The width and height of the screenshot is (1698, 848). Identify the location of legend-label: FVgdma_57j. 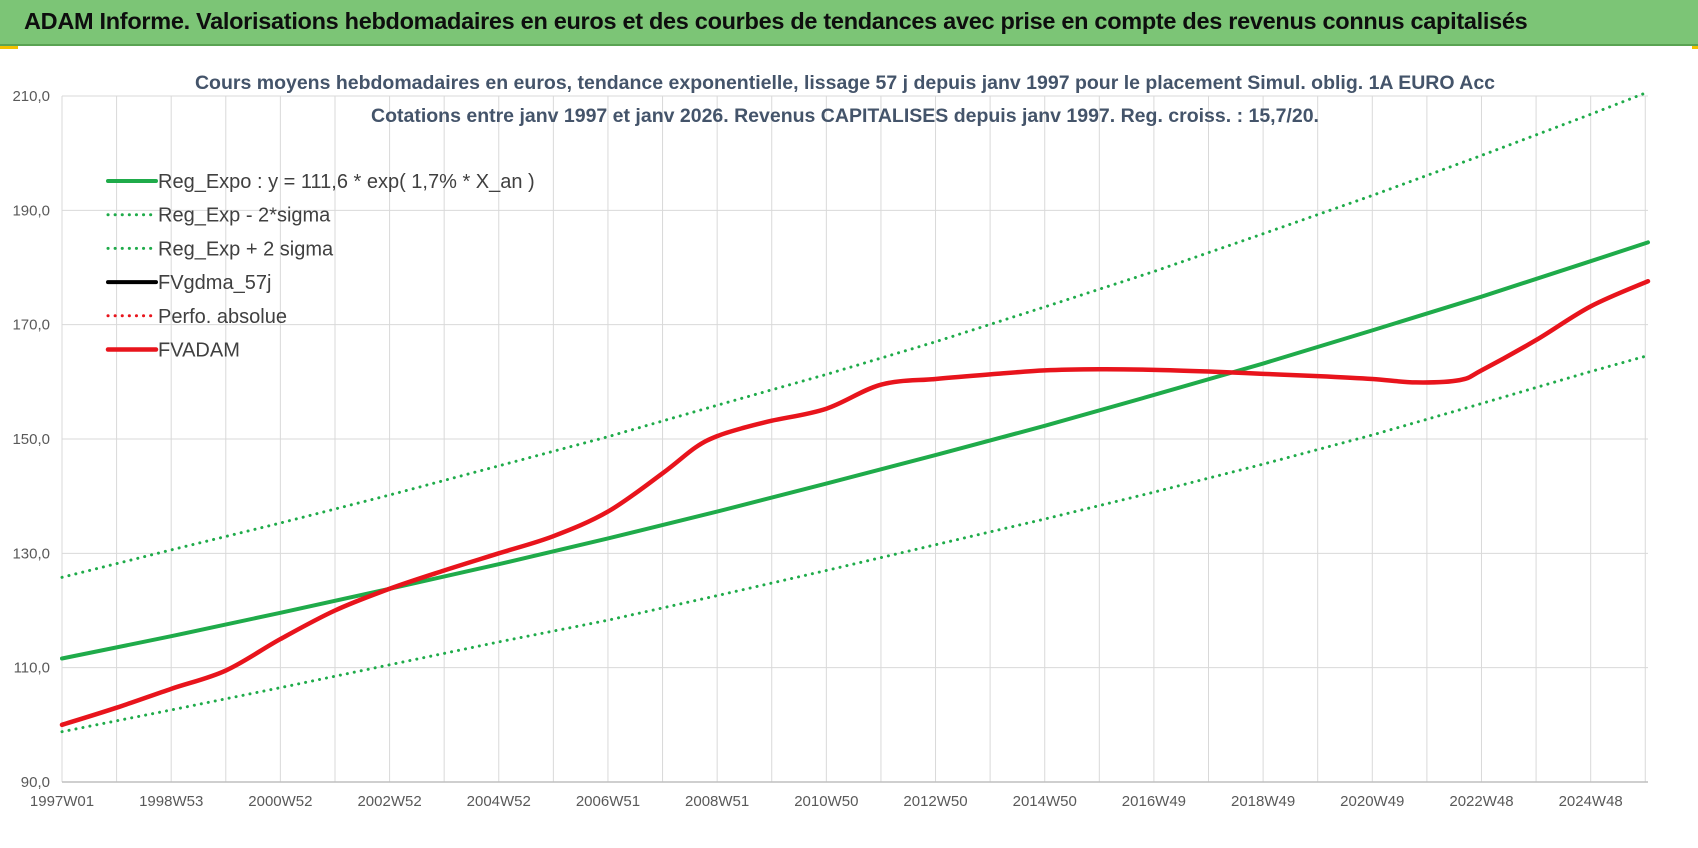
(214, 283).